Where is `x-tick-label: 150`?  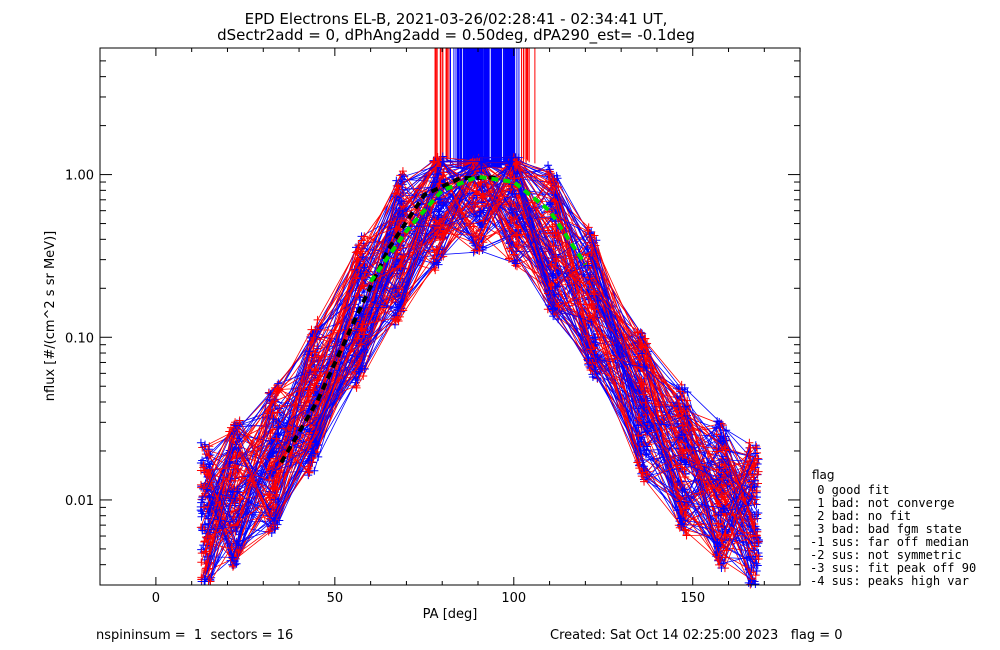 x-tick-label: 150 is located at coordinates (692, 598).